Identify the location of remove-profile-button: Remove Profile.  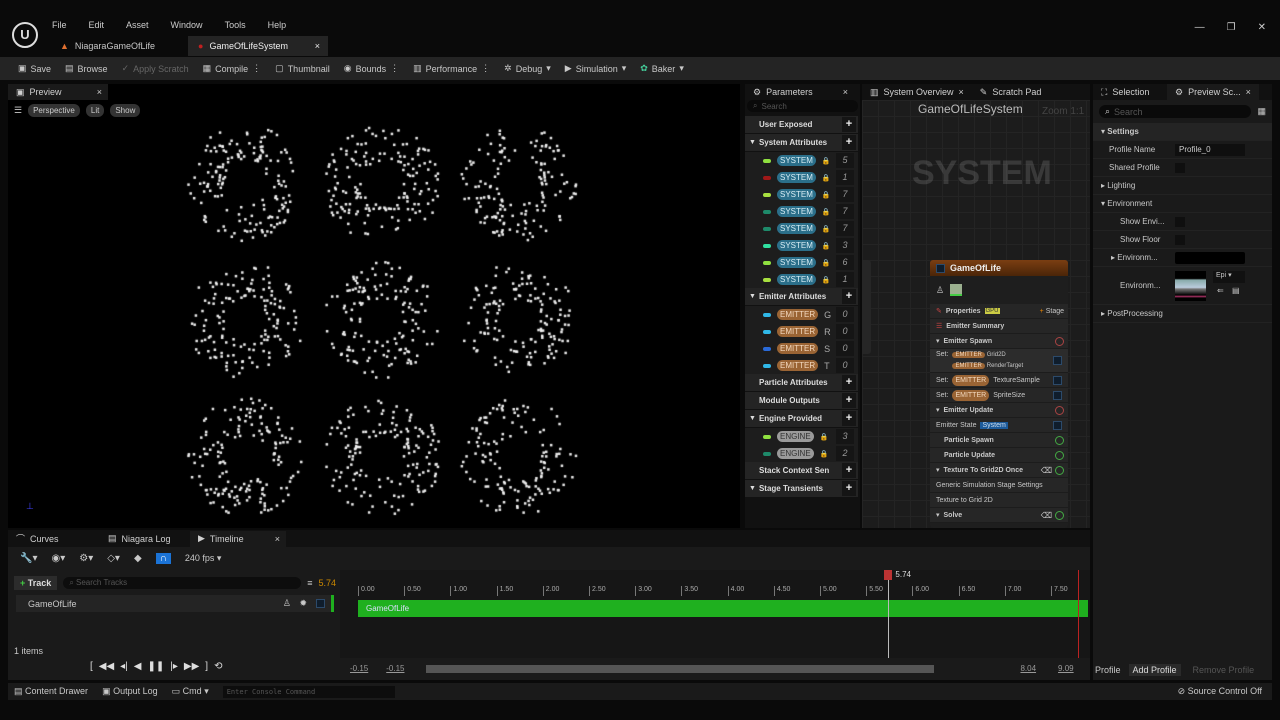
(1223, 670).